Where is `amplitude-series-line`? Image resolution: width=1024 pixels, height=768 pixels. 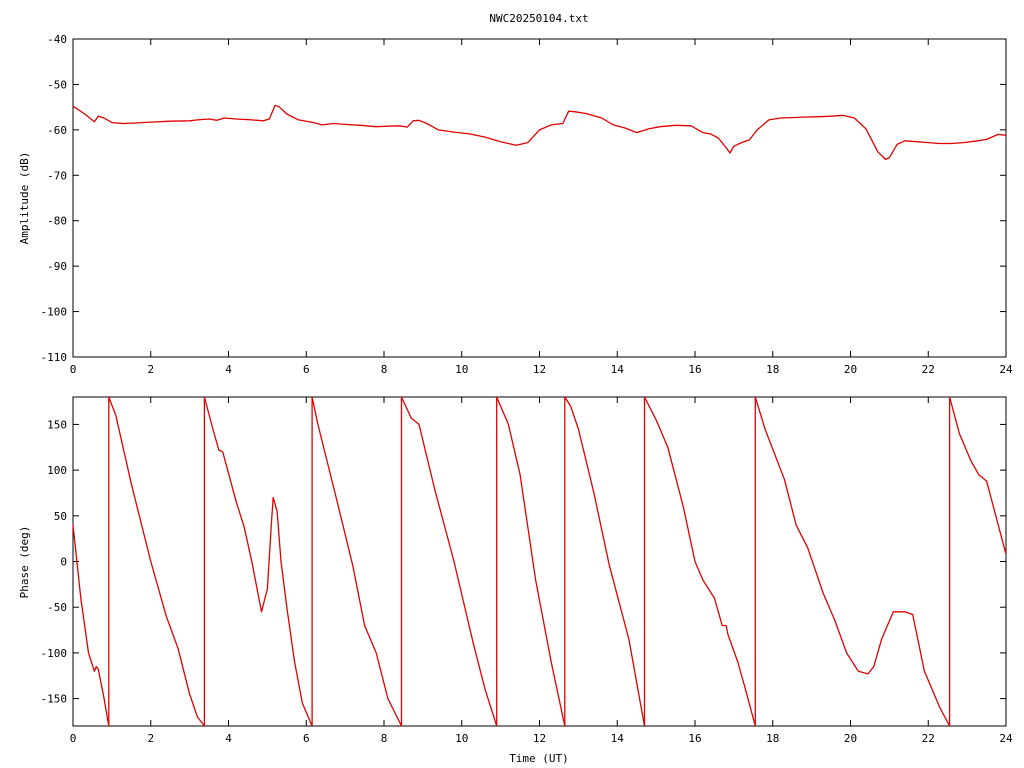 amplitude-series-line is located at coordinates (539, 132).